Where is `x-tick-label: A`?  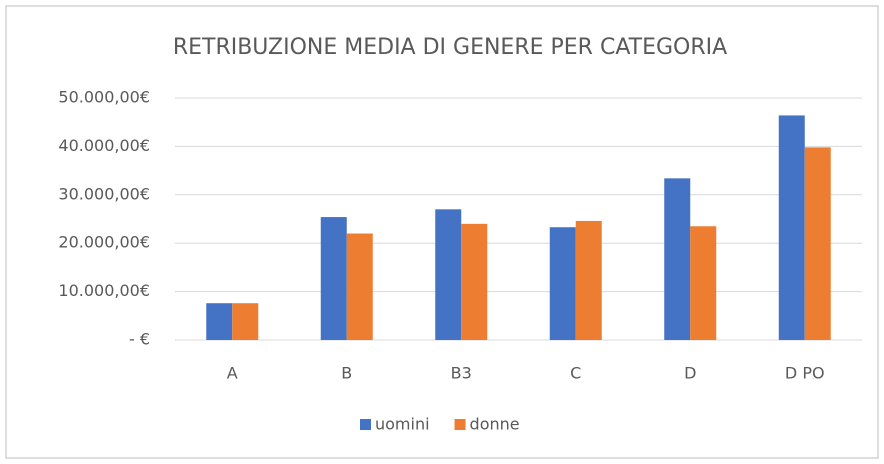
x-tick-label: A is located at coordinates (232, 373).